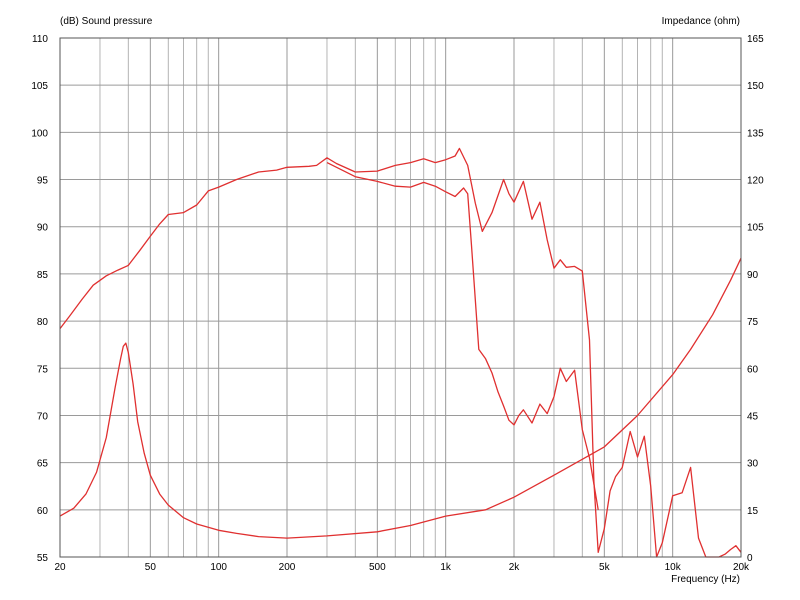  Describe the element at coordinates (377, 567) in the screenshot. I see `x-tick-label: 500` at that location.